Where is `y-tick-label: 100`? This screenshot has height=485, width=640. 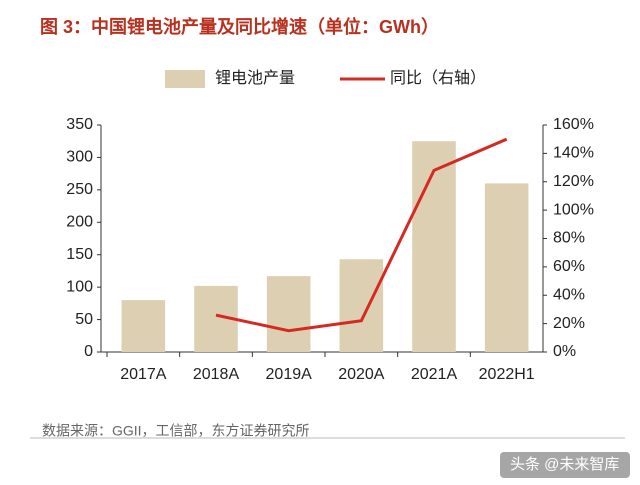
y-tick-label: 100 is located at coordinates (79, 286).